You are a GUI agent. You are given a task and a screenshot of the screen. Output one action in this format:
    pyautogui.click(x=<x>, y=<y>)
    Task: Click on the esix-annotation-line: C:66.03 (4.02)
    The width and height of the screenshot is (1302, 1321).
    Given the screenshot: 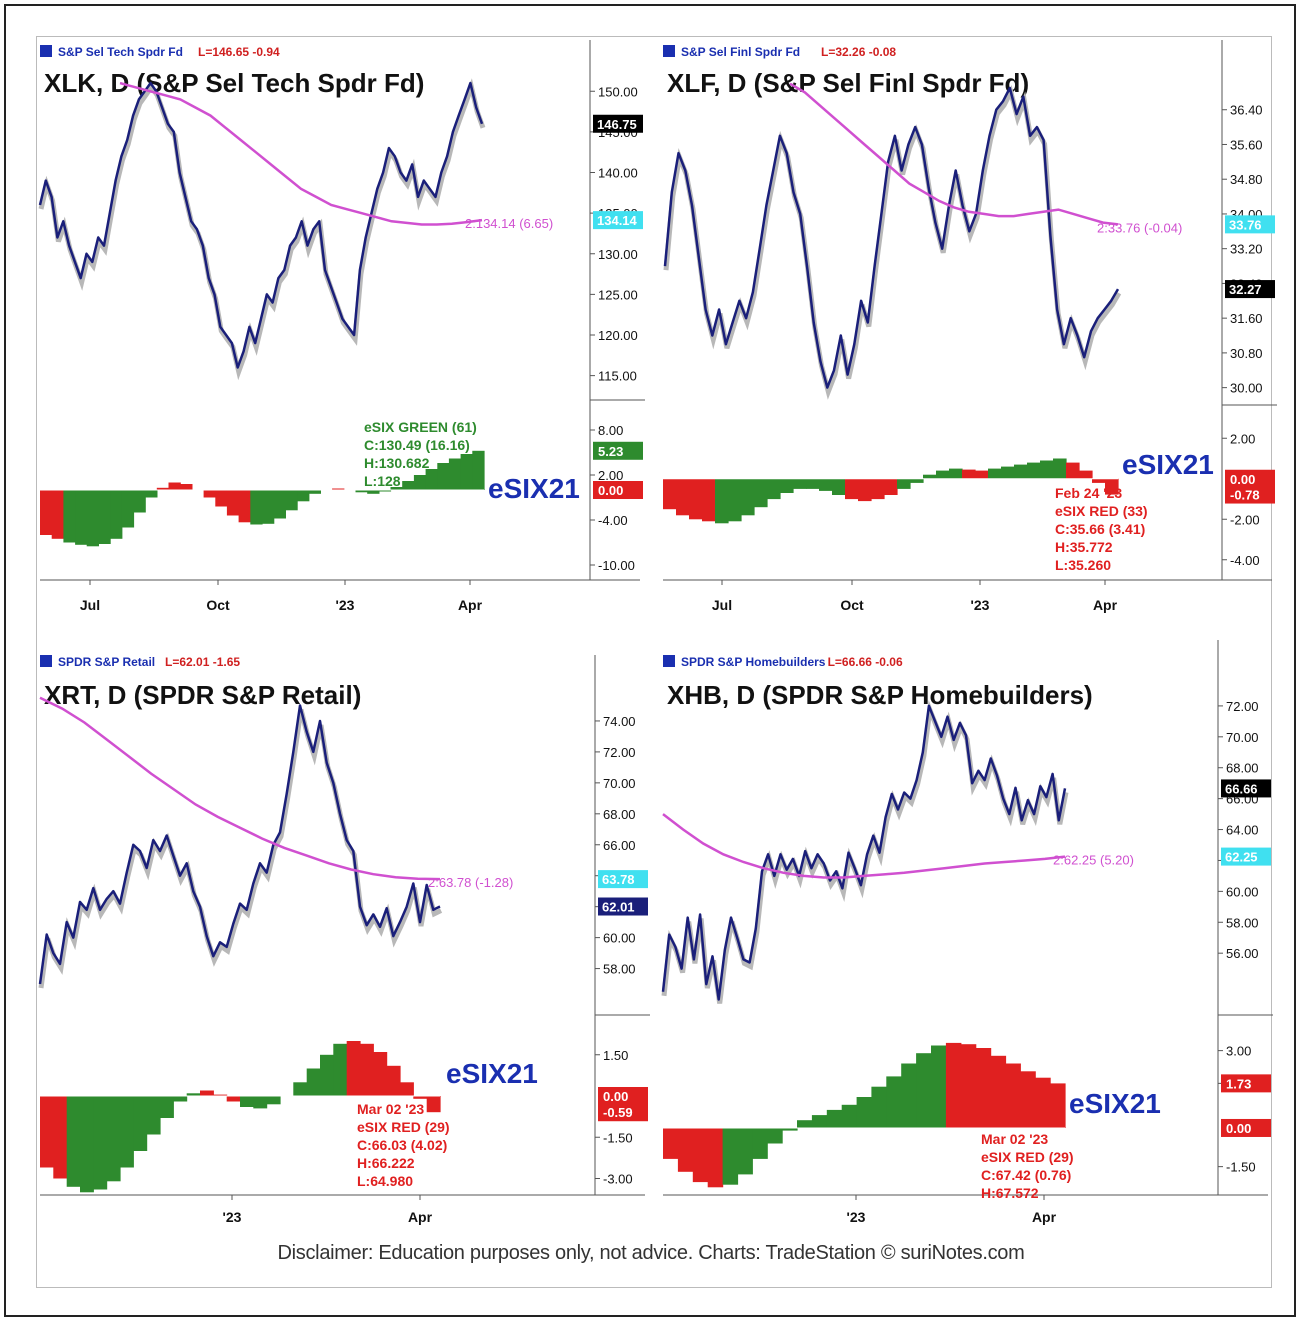 What is the action you would take?
    pyautogui.click(x=402, y=1145)
    